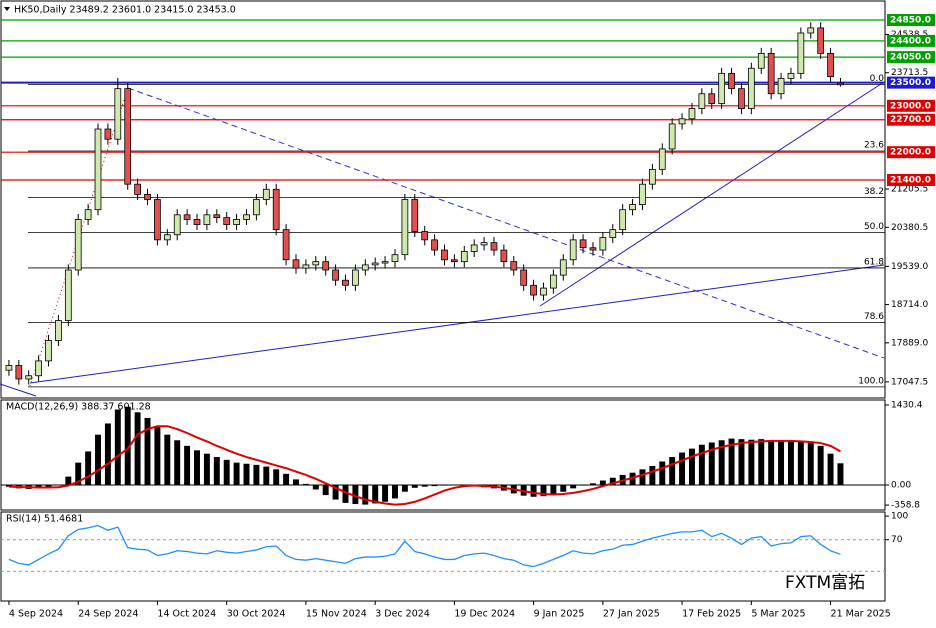 This screenshot has width=936, height=628. I want to click on level-label: 24400.0, so click(910, 41).